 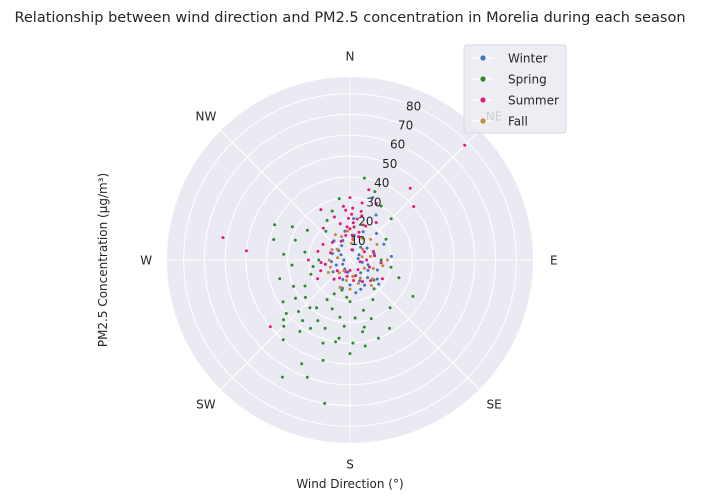 What do you see at coordinates (483, 79) in the screenshot?
I see `legend-marker-spring` at bounding box center [483, 79].